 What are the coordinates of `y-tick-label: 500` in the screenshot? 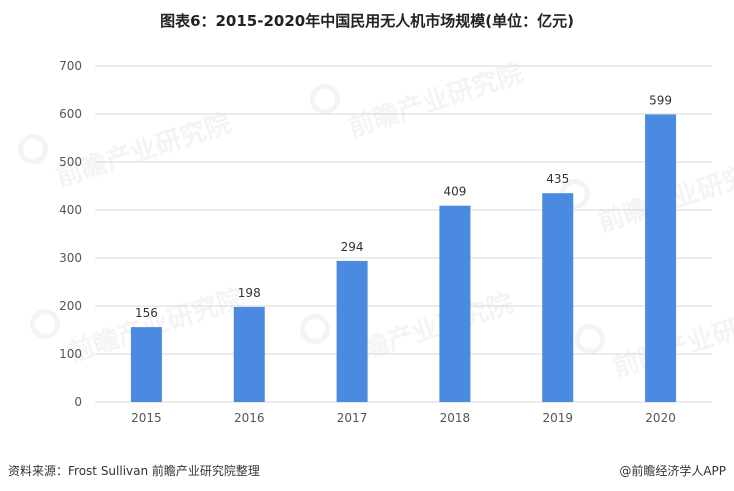 It's located at (70, 162).